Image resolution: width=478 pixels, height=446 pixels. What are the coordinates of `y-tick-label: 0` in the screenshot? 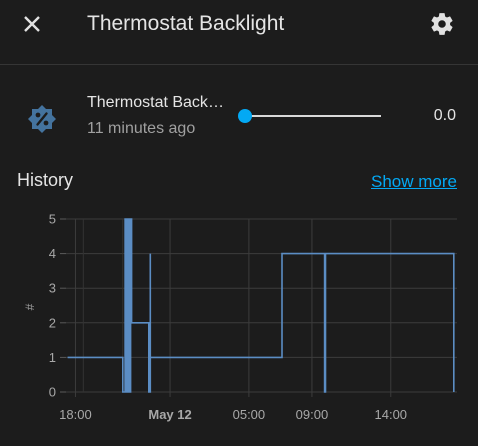 It's located at (52, 392).